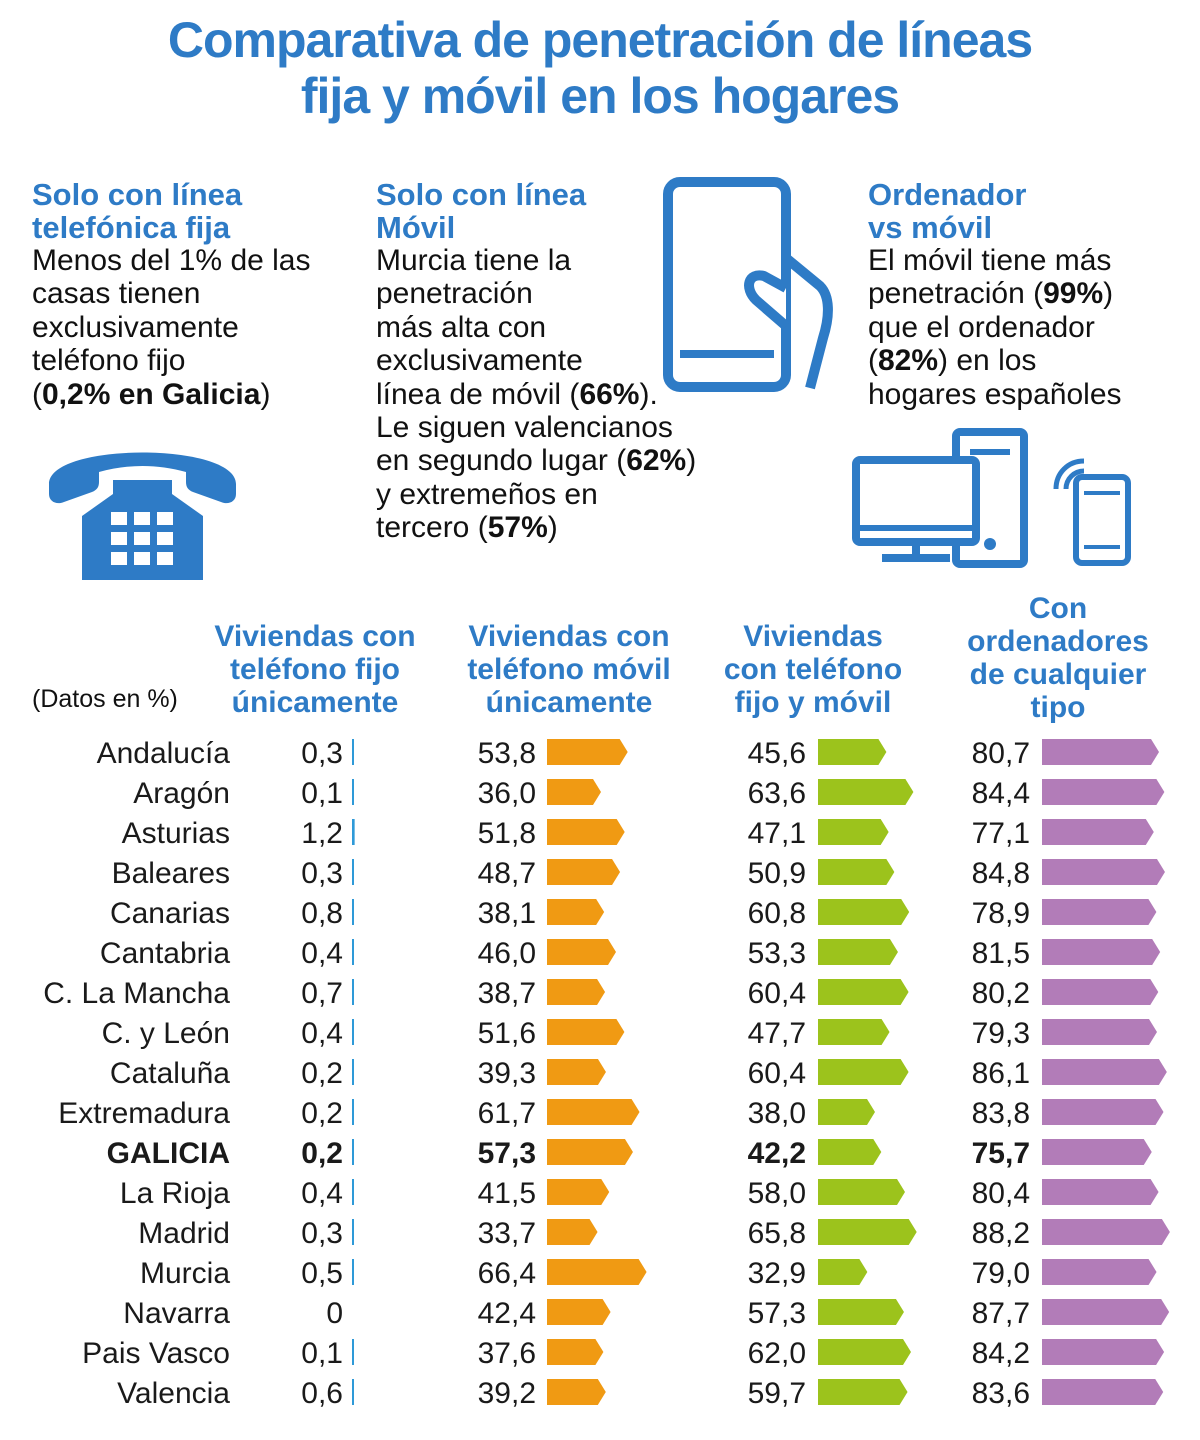 Image resolution: width=1200 pixels, height=1440 pixels. I want to click on region-label: Murcia, so click(185, 1273).